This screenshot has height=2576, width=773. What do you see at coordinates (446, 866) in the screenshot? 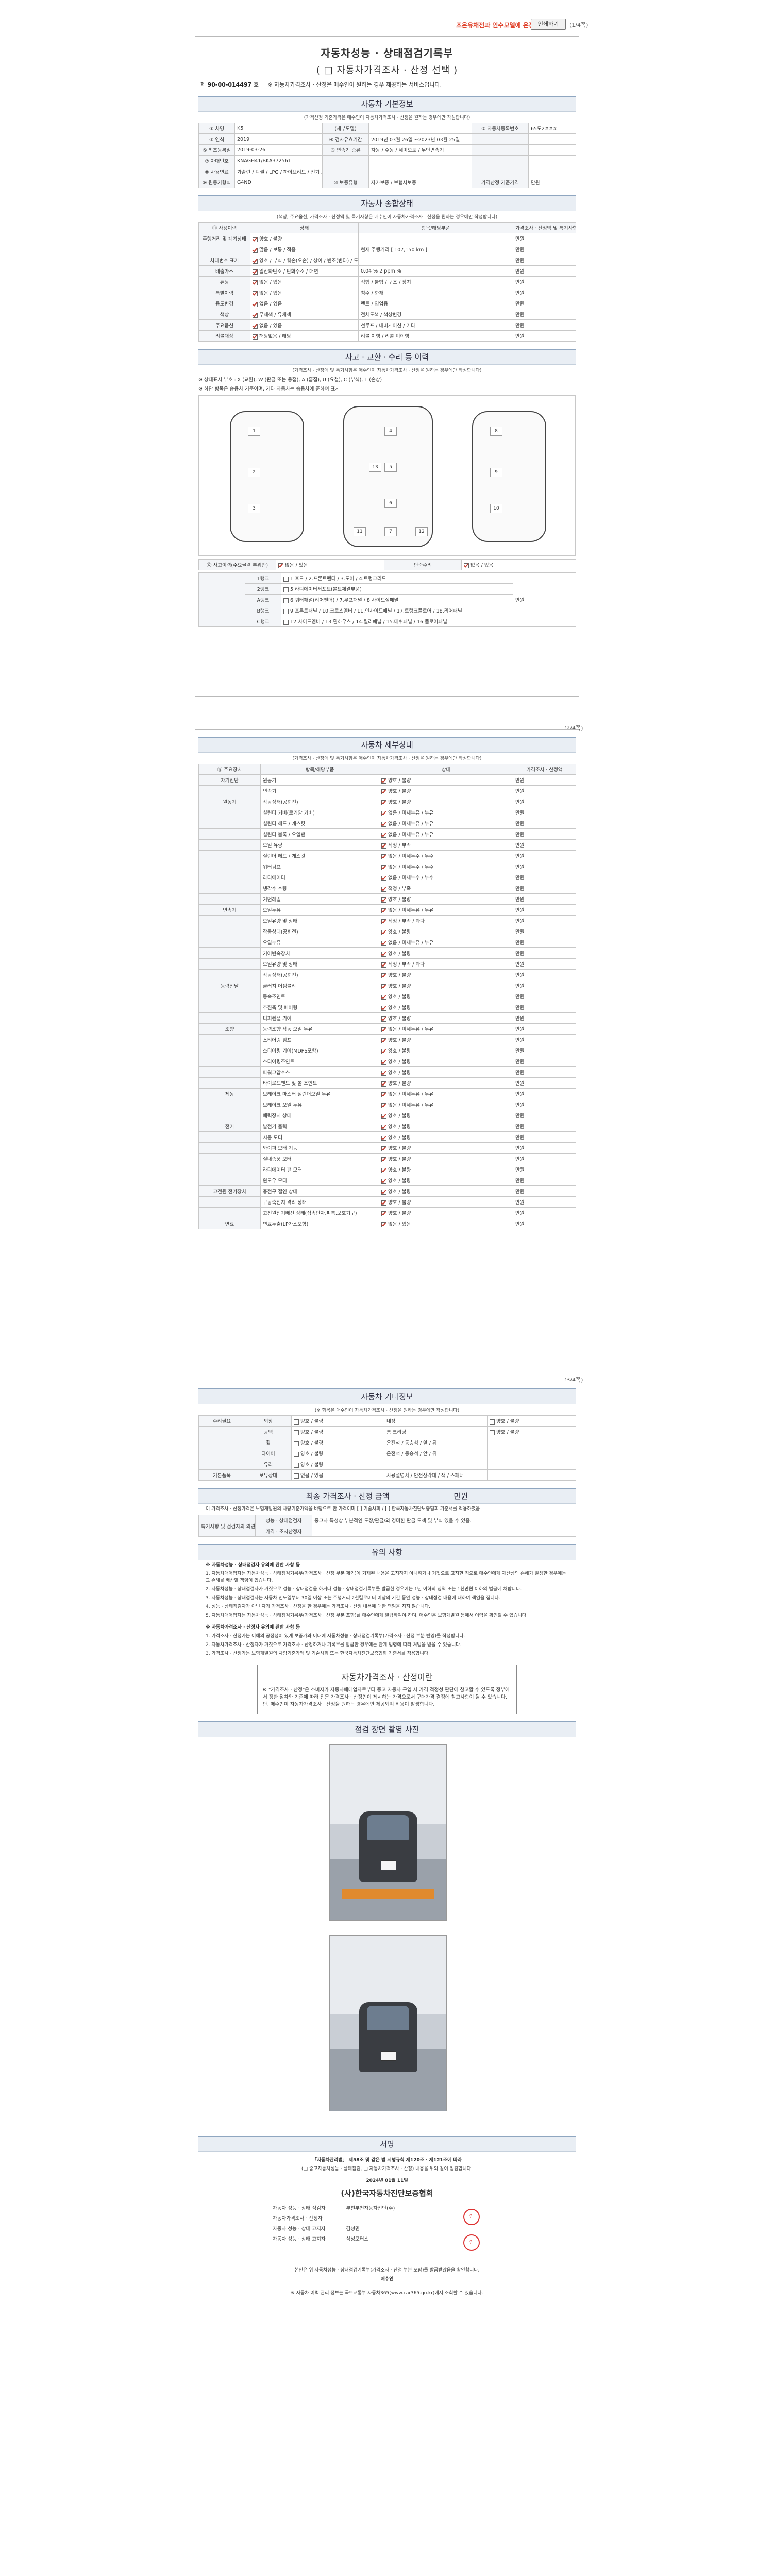
I see `detail-status-check: 없음 / 미세누수 / 누수` at bounding box center [446, 866].